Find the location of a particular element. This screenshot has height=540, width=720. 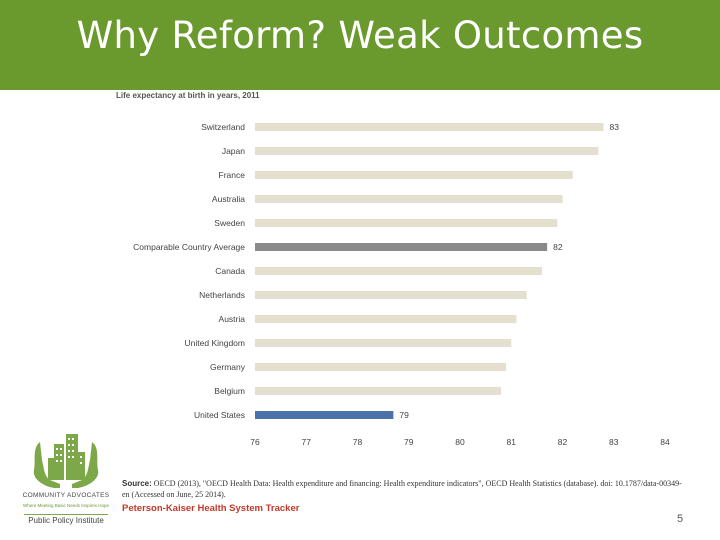

x-tick-label: 83 is located at coordinates (614, 442).